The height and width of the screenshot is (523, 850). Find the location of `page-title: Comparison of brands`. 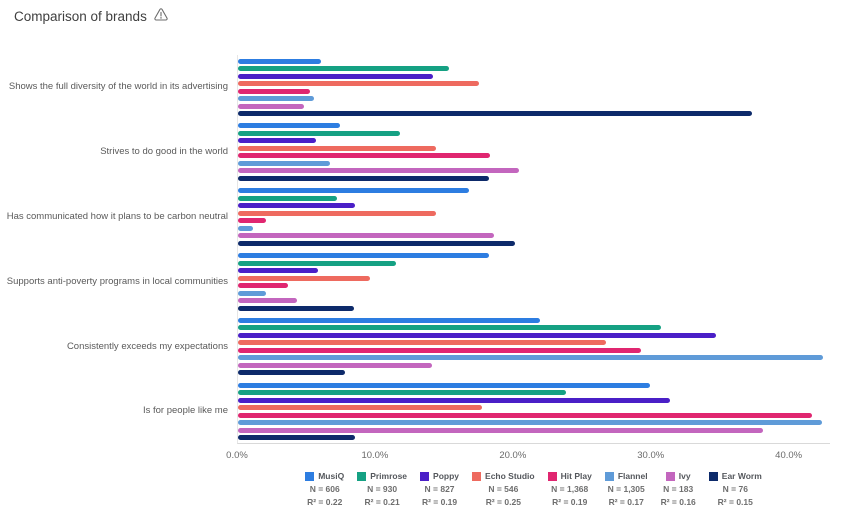

page-title: Comparison of brands is located at coordinates (80, 16).